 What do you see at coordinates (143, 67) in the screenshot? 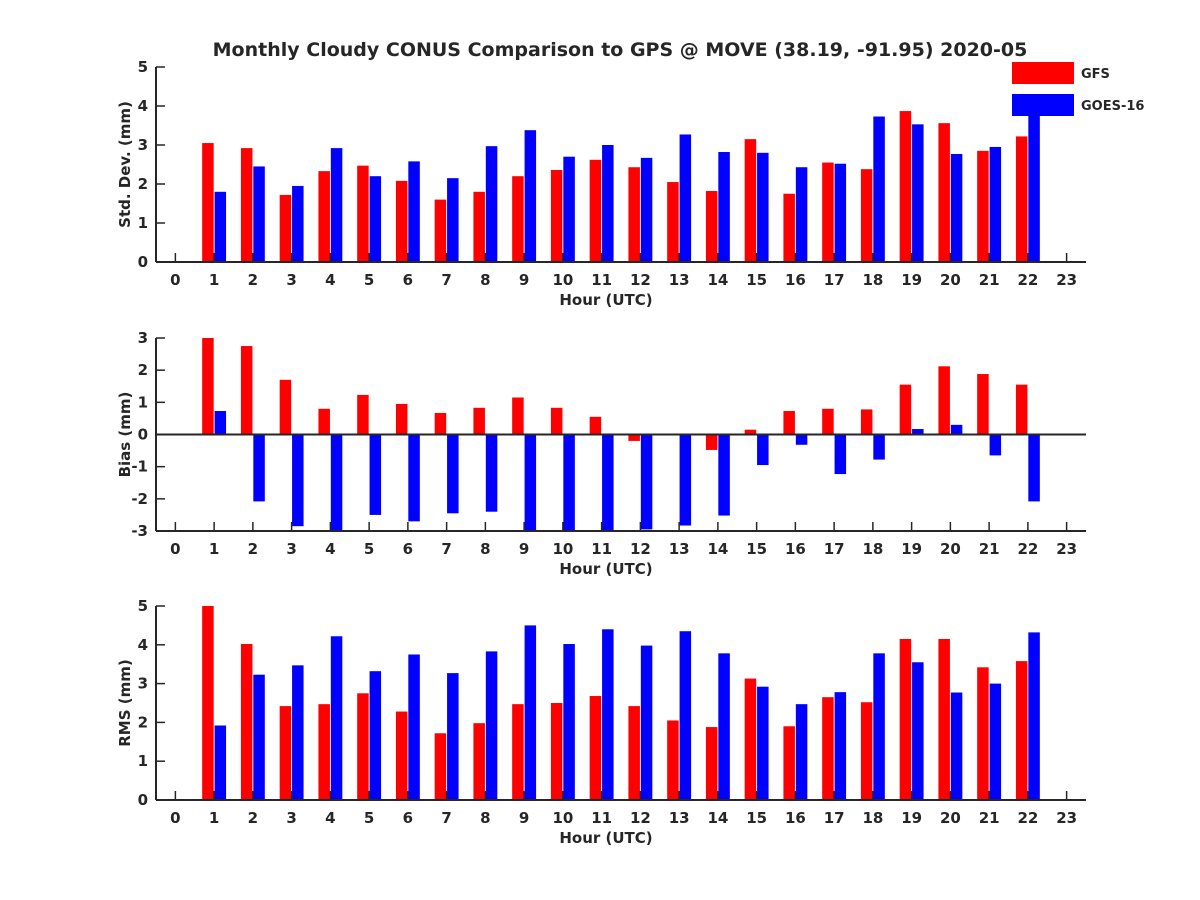
I see `y-tick-label: 5` at bounding box center [143, 67].